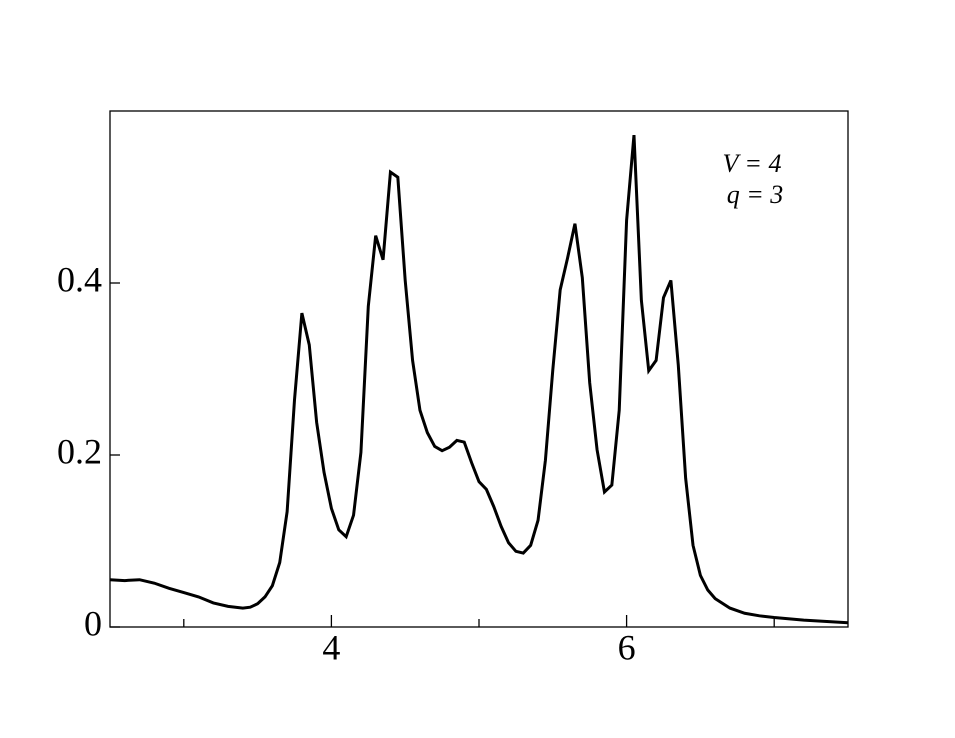  Describe the element at coordinates (79, 279) in the screenshot. I see `y-tick-label: 0.4` at that location.